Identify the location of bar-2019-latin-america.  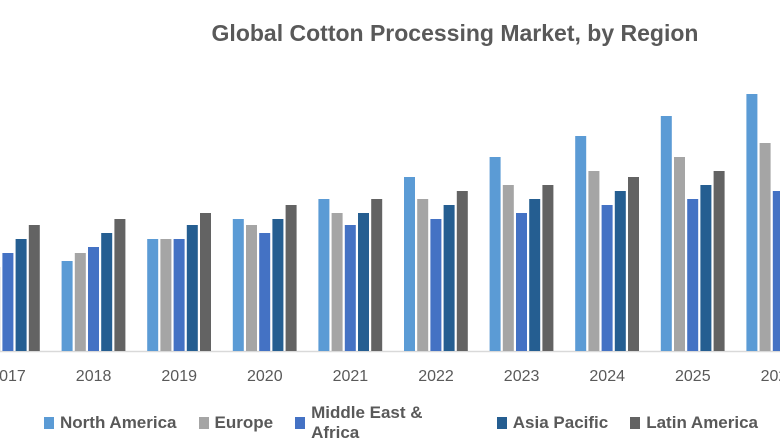
(205, 282).